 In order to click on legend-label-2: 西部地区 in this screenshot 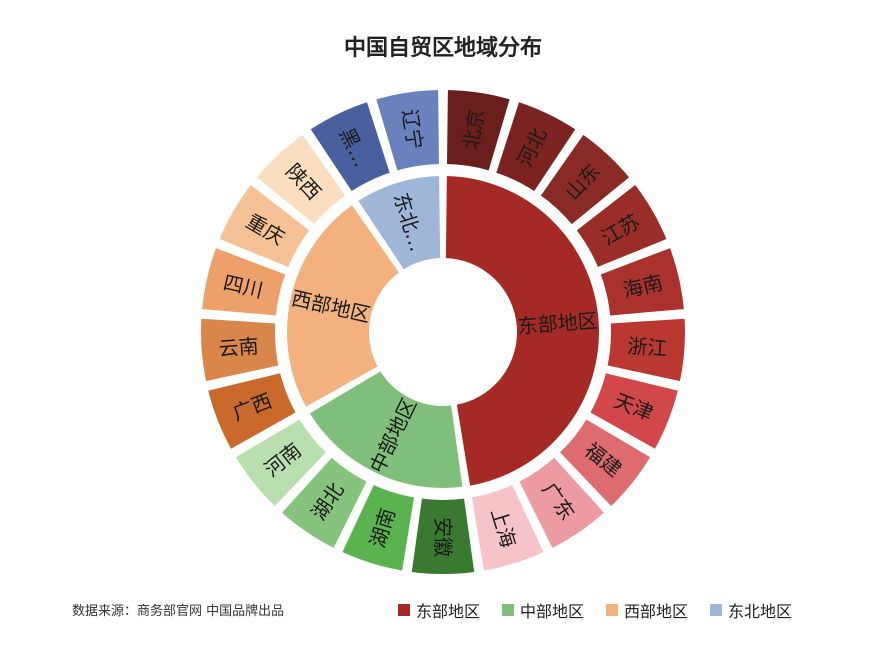, I will do `click(656, 611)`.